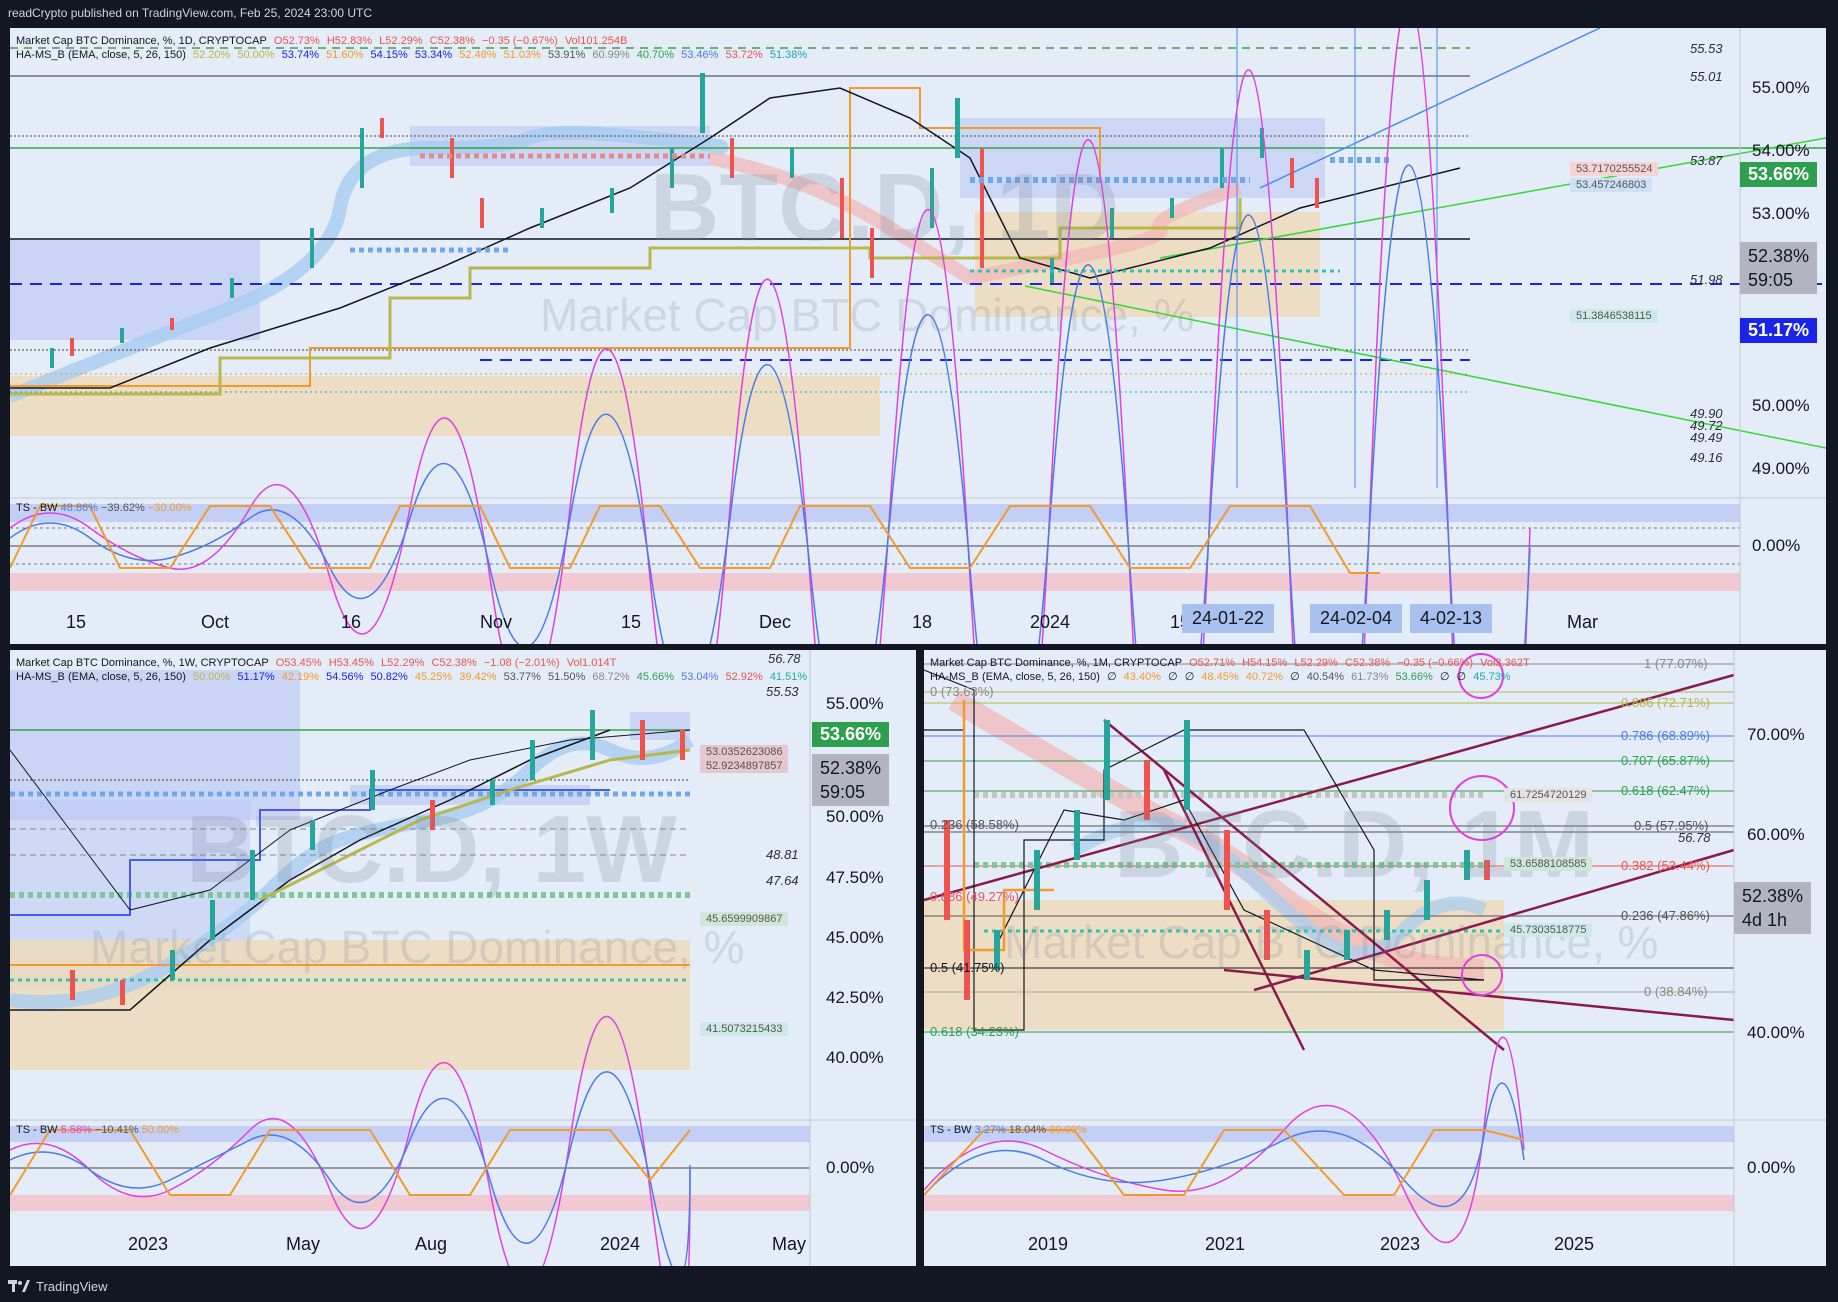  What do you see at coordinates (1212, 663) in the screenshot?
I see `legend-open: O52.71%` at bounding box center [1212, 663].